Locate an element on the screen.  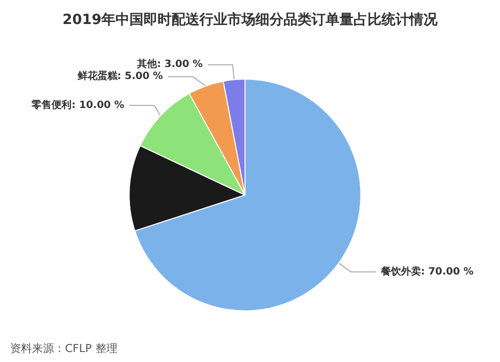
slice-label: 零售便利: 10.00 % is located at coordinates (77, 104).